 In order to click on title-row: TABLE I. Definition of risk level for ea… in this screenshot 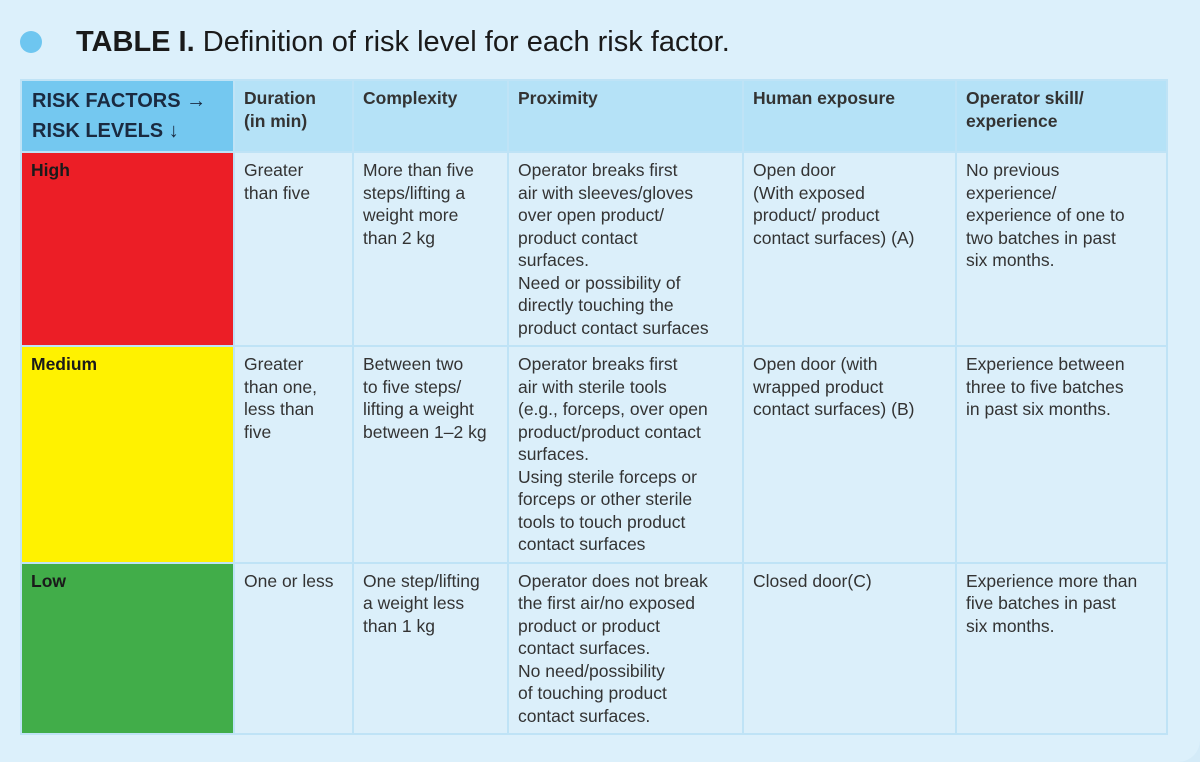, I will do `click(375, 42)`.